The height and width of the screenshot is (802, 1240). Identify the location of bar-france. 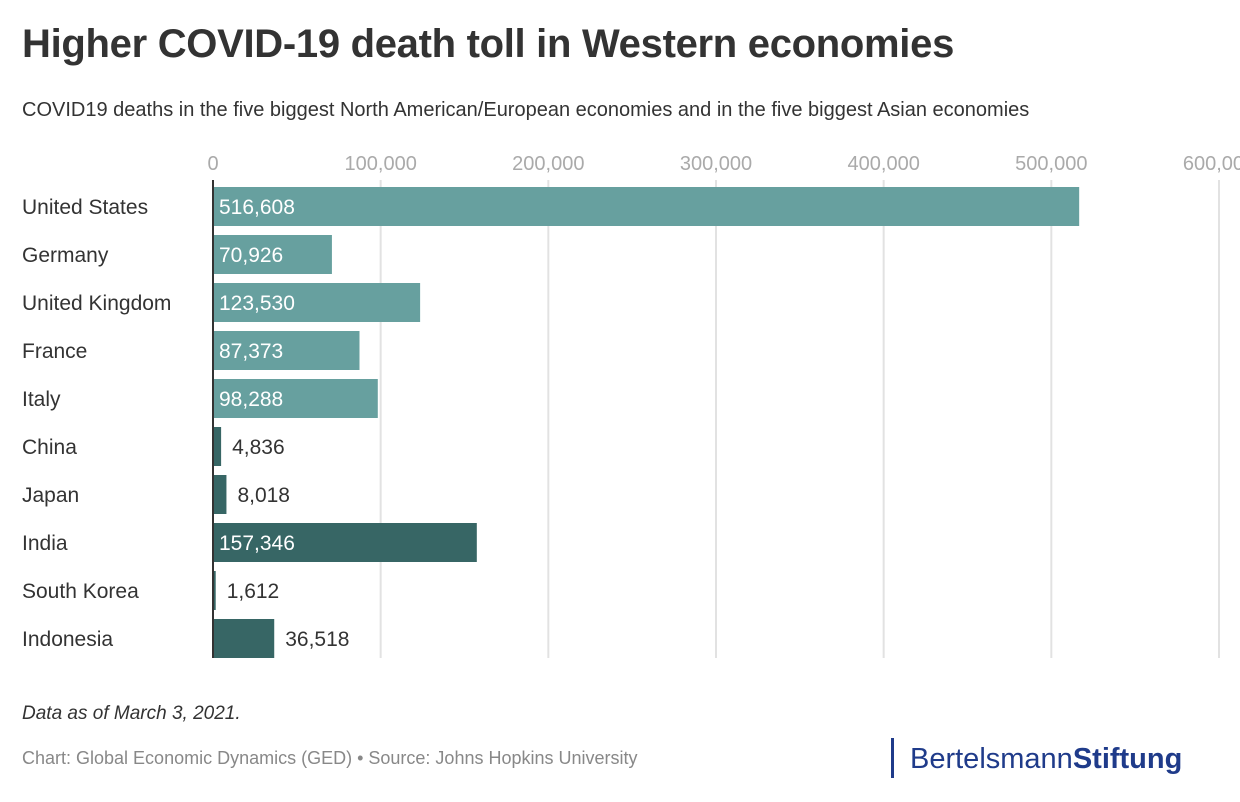
(286, 350).